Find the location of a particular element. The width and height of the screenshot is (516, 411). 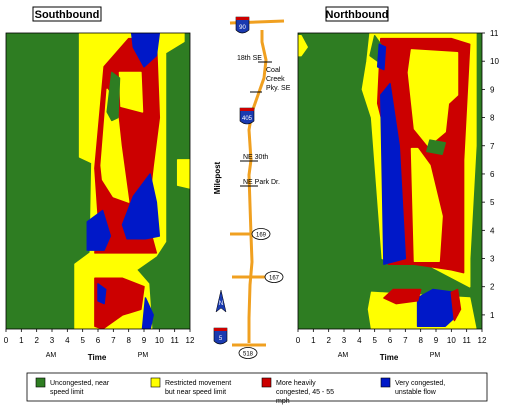

sr518-oval-icon: 518 is located at coordinates (248, 353).